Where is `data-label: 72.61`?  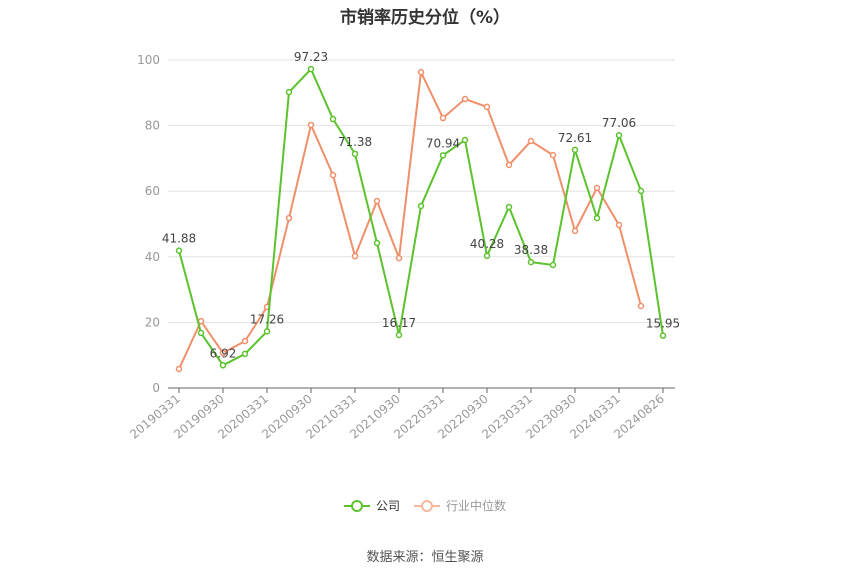 data-label: 72.61 is located at coordinates (575, 138).